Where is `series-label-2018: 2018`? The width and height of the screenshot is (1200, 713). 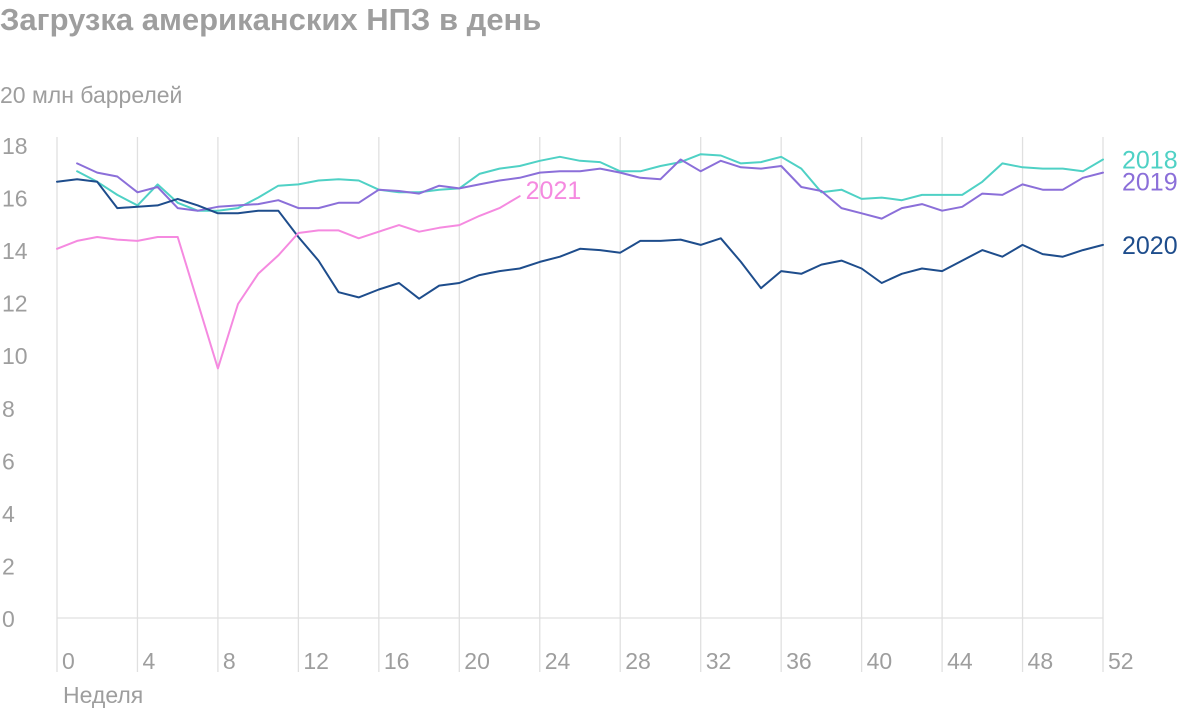
series-label-2018: 2018 is located at coordinates (1150, 160).